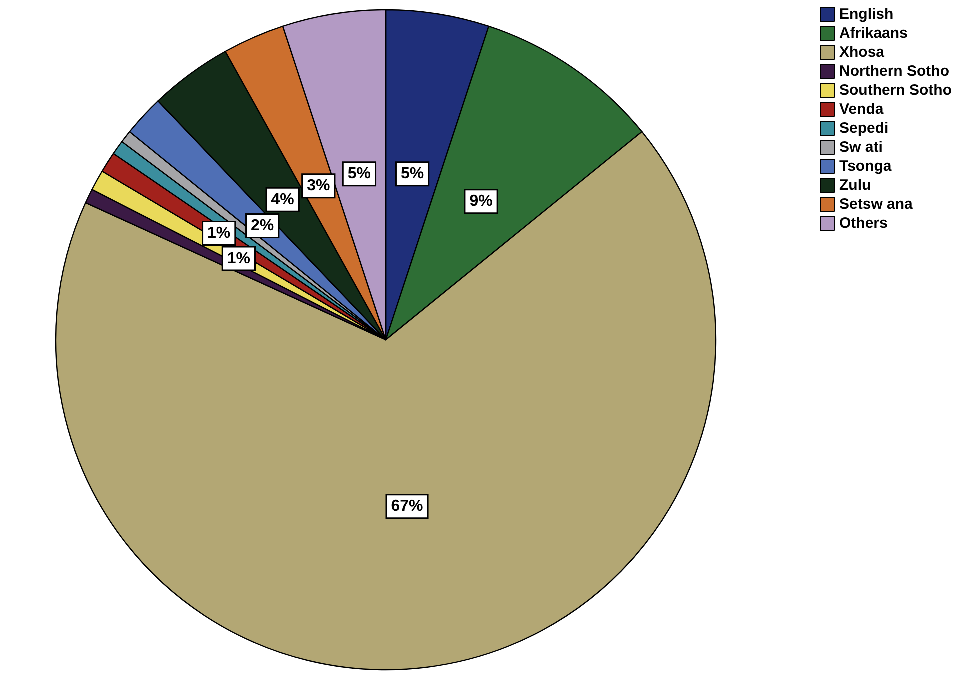 This screenshot has height=673, width=965. Describe the element at coordinates (896, 90) in the screenshot. I see `legend-label: Southern Sotho` at that location.